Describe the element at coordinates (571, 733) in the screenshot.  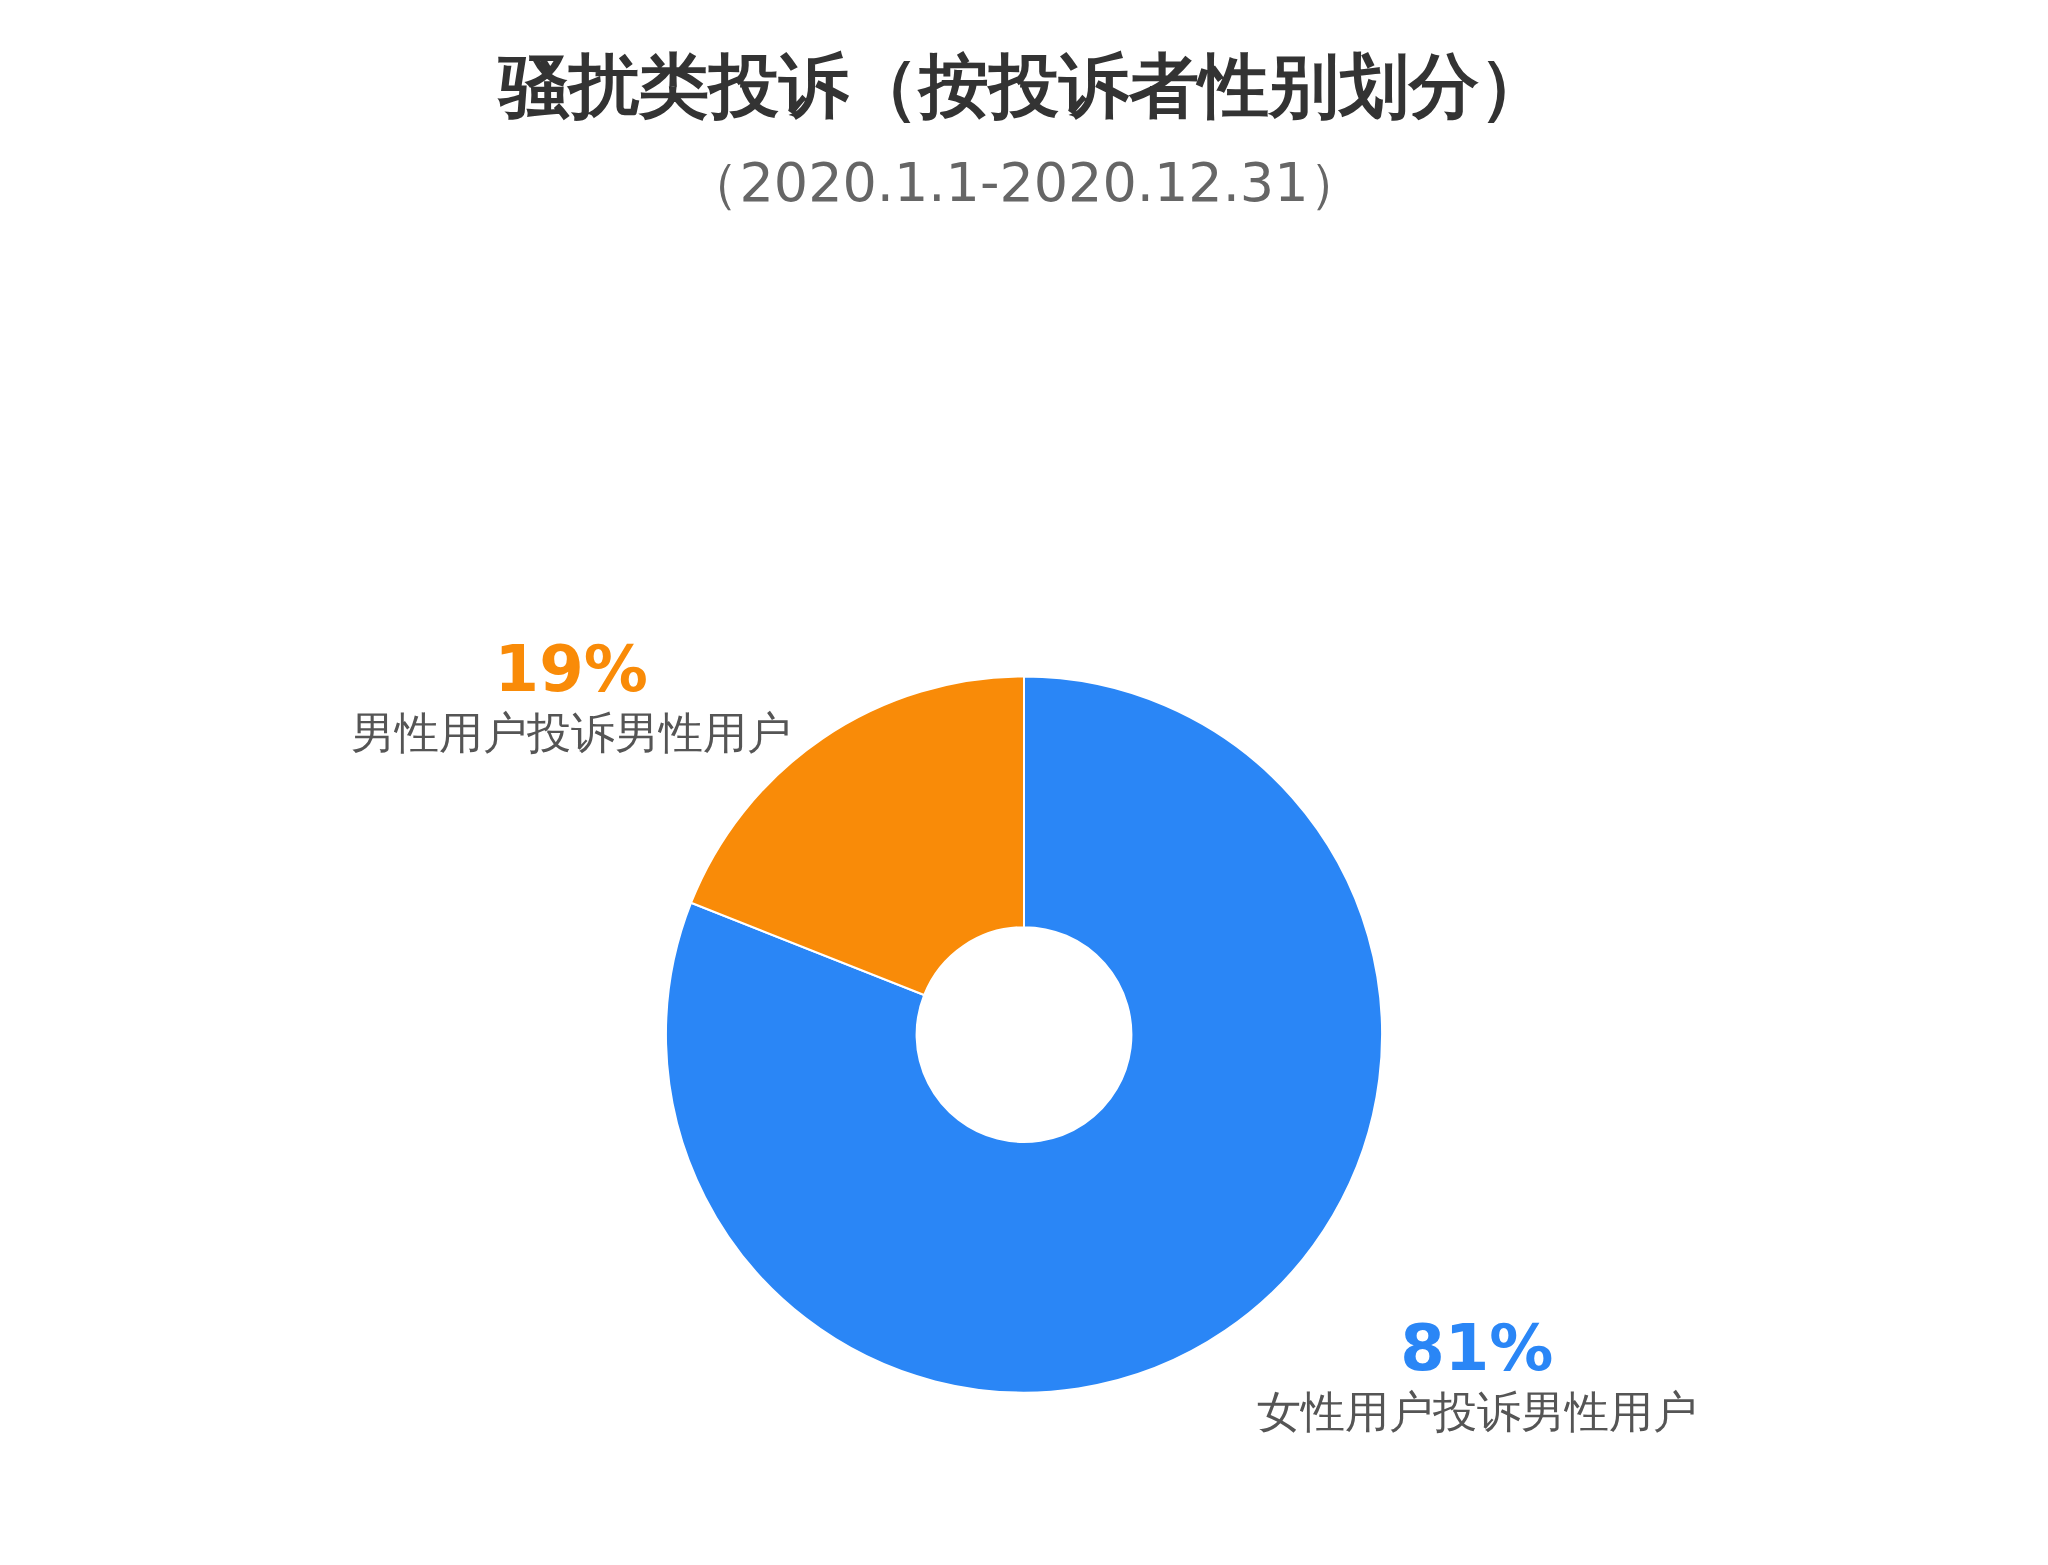
I see `slice-label: 男性用户投诉男性用户` at that location.